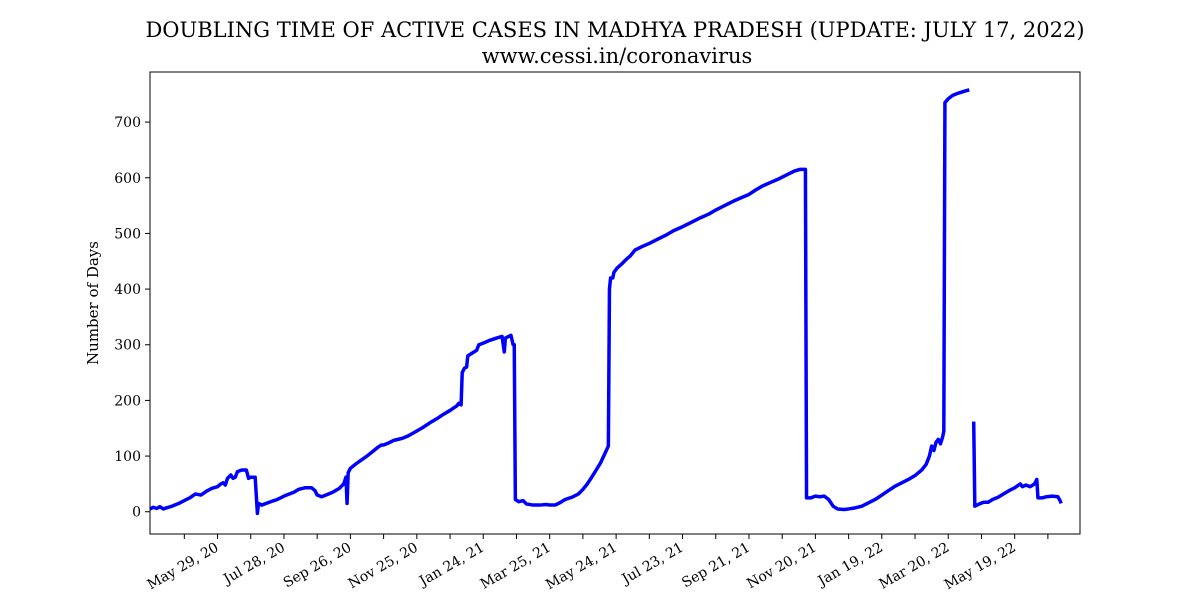 The height and width of the screenshot is (600, 1200). I want to click on x-tick-label: Jan 19, 22, so click(850, 565).